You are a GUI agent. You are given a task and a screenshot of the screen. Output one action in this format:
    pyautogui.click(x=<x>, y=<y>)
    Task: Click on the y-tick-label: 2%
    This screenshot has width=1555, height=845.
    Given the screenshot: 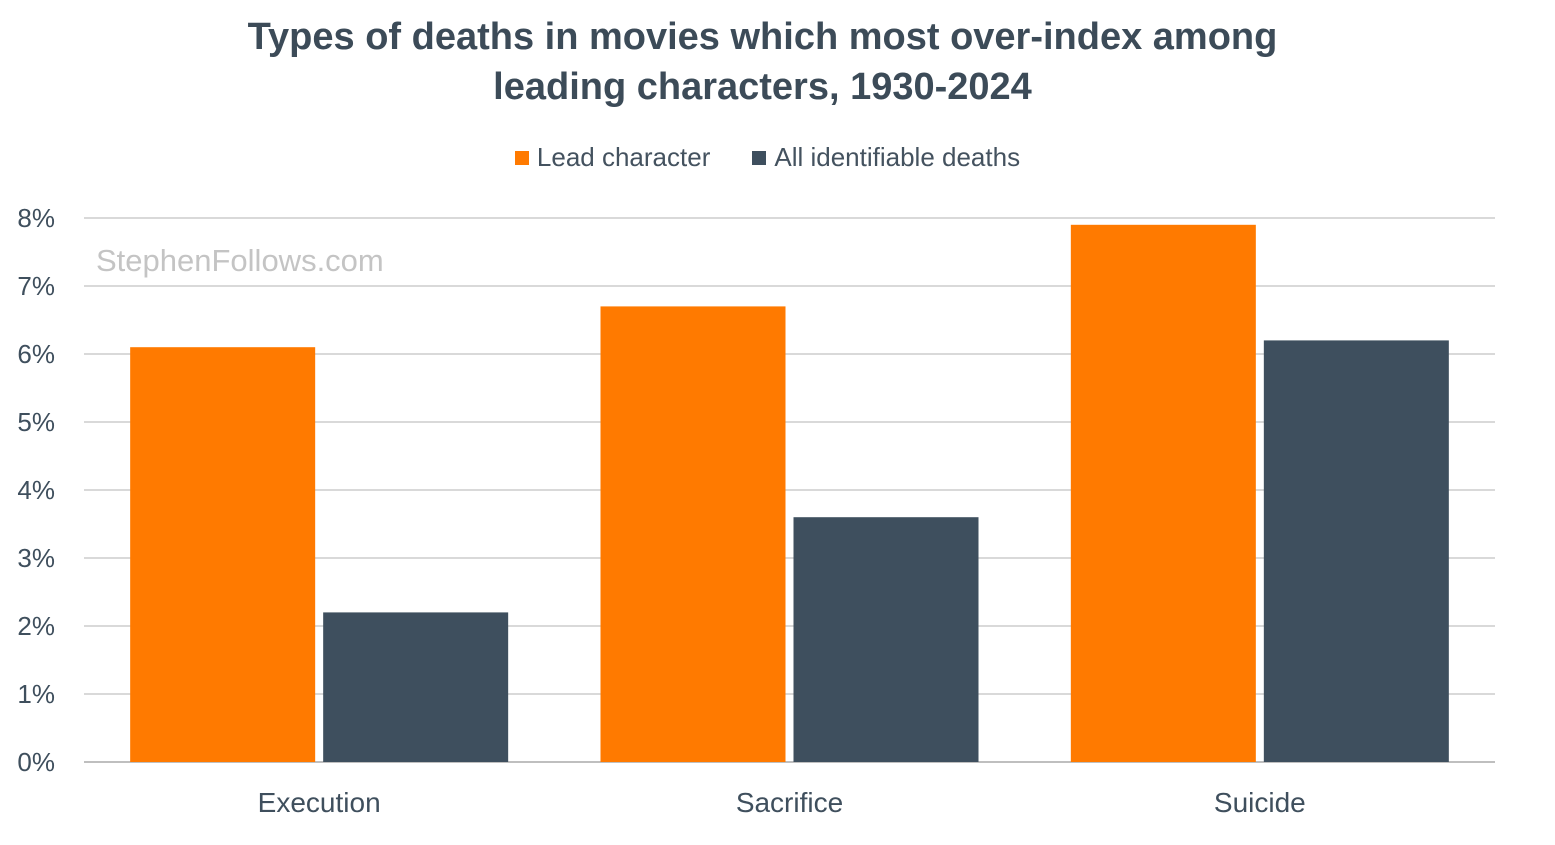 What is the action you would take?
    pyautogui.click(x=36, y=626)
    